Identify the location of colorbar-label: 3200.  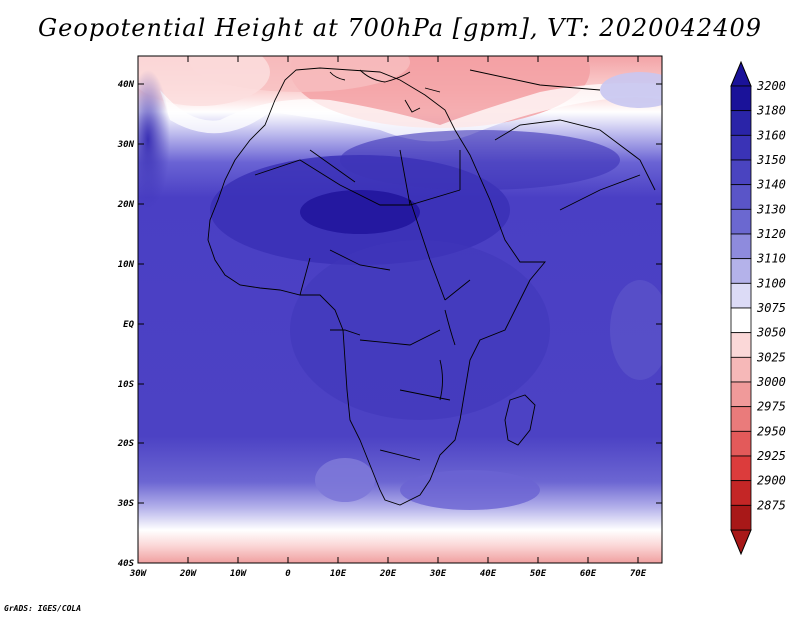
(771, 86).